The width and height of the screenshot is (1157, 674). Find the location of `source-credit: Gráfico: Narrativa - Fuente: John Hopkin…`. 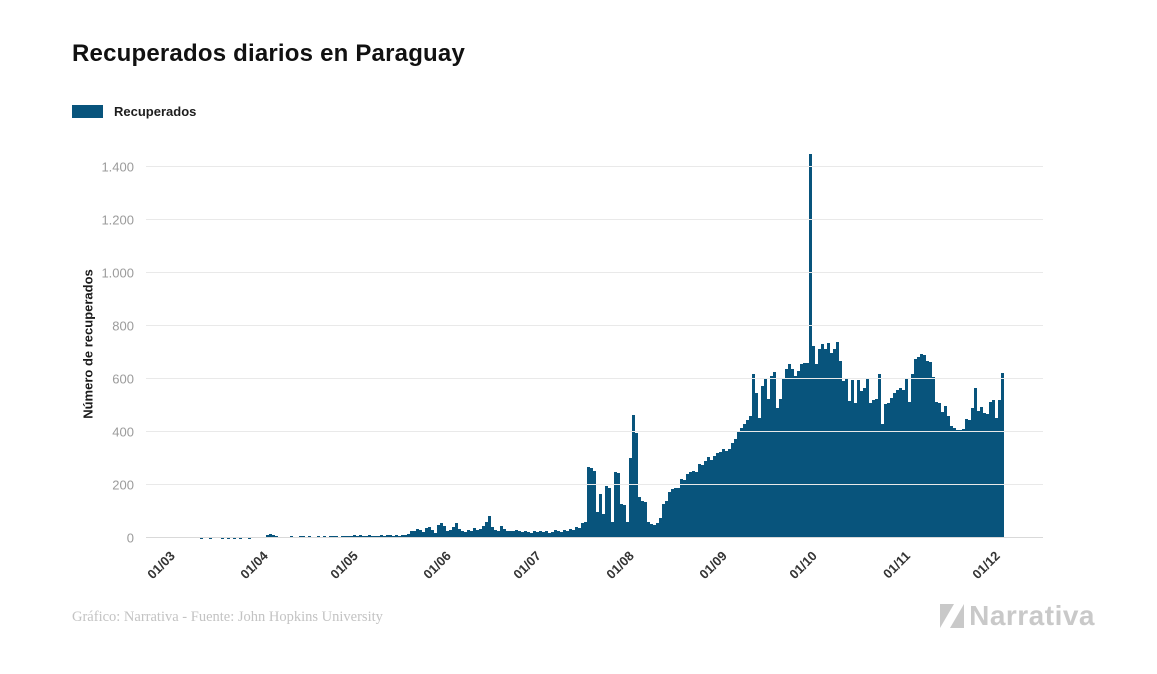

source-credit: Gráfico: Narrativa - Fuente: John Hopkin… is located at coordinates (227, 617).